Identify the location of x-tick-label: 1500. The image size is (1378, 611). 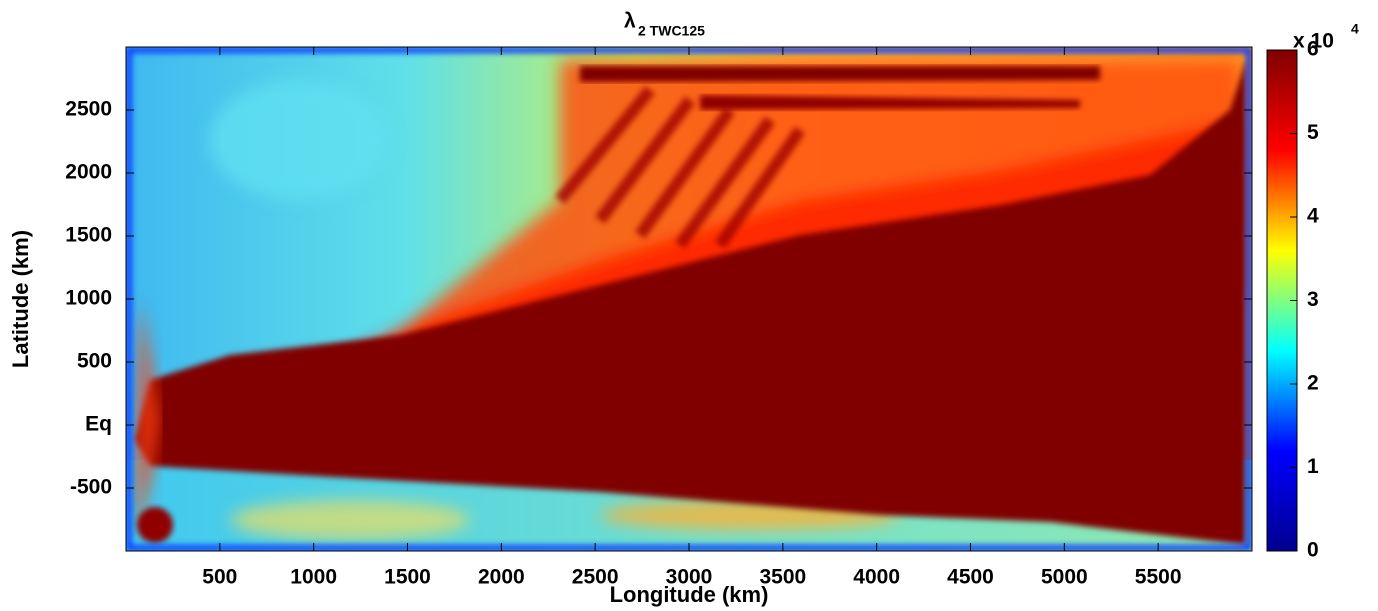
(407, 577).